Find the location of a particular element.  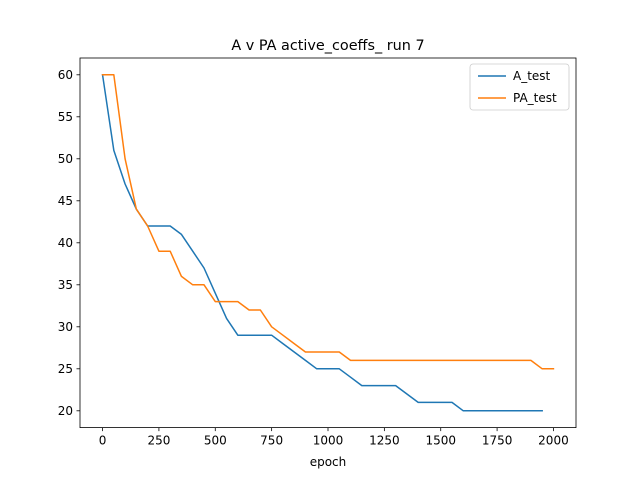

x-tick-label: 250 is located at coordinates (158, 441).